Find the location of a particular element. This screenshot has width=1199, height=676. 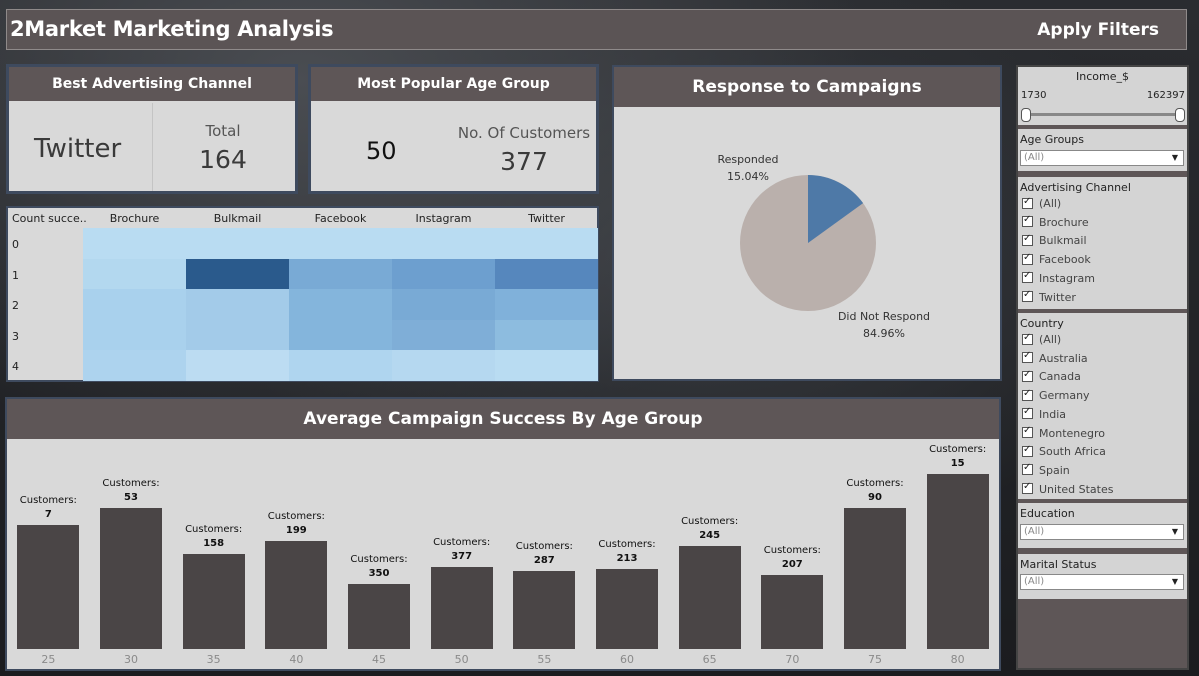

chevron-down-icon: ▼ is located at coordinates (1174, 581).